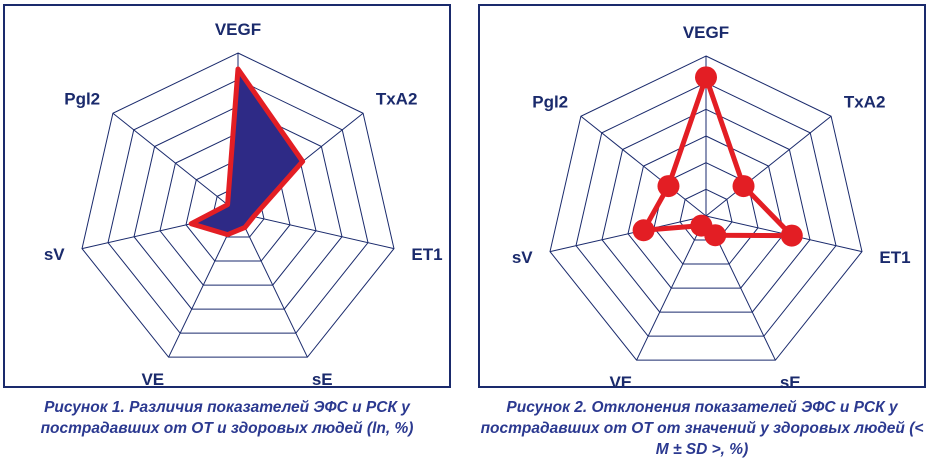  Describe the element at coordinates (316, 231) in the screenshot. I see `axis-spoke-et1` at that location.